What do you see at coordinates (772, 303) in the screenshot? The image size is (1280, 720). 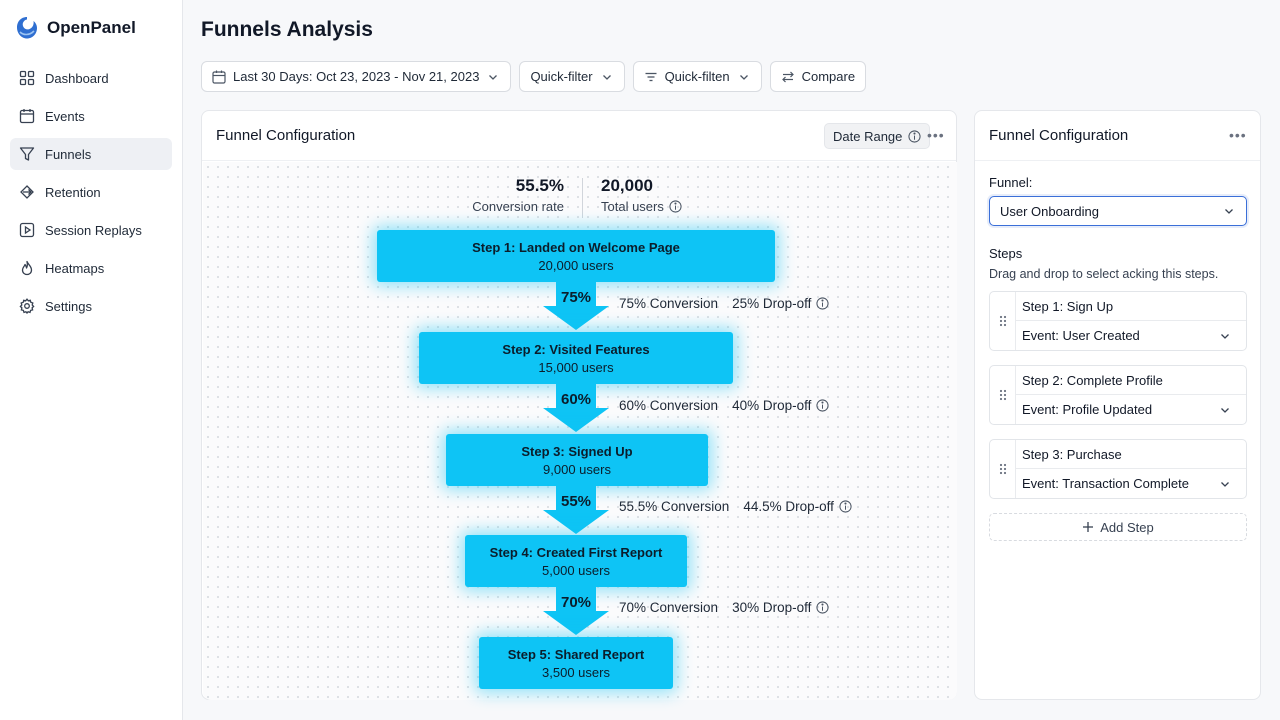 I see `dropoff-text: 25% Drop-off` at bounding box center [772, 303].